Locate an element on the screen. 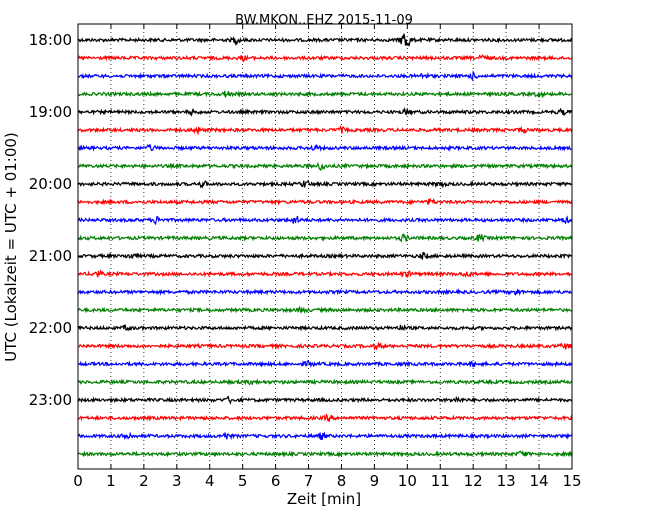  x-tick-label: 13 is located at coordinates (506, 481).